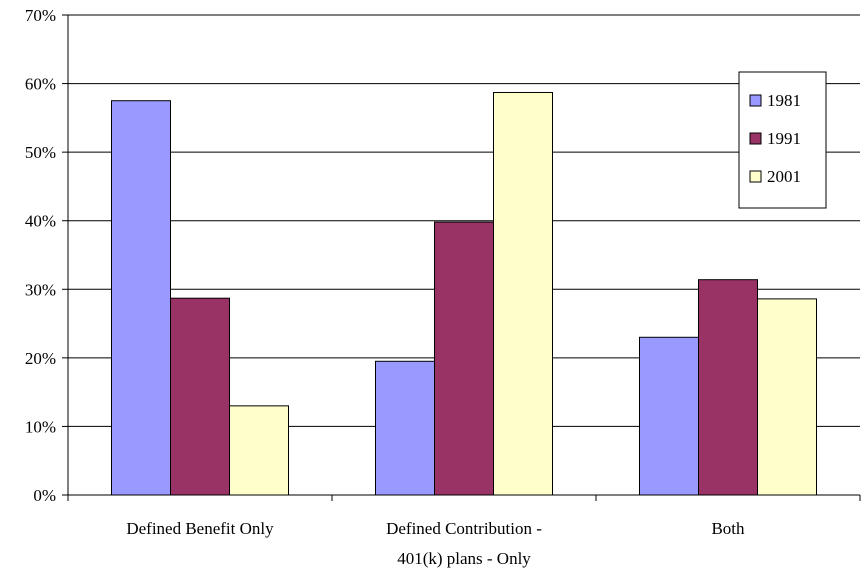 The width and height of the screenshot is (862, 574). What do you see at coordinates (464, 528) in the screenshot?
I see `x-category-label: Defined Contribution -` at bounding box center [464, 528].